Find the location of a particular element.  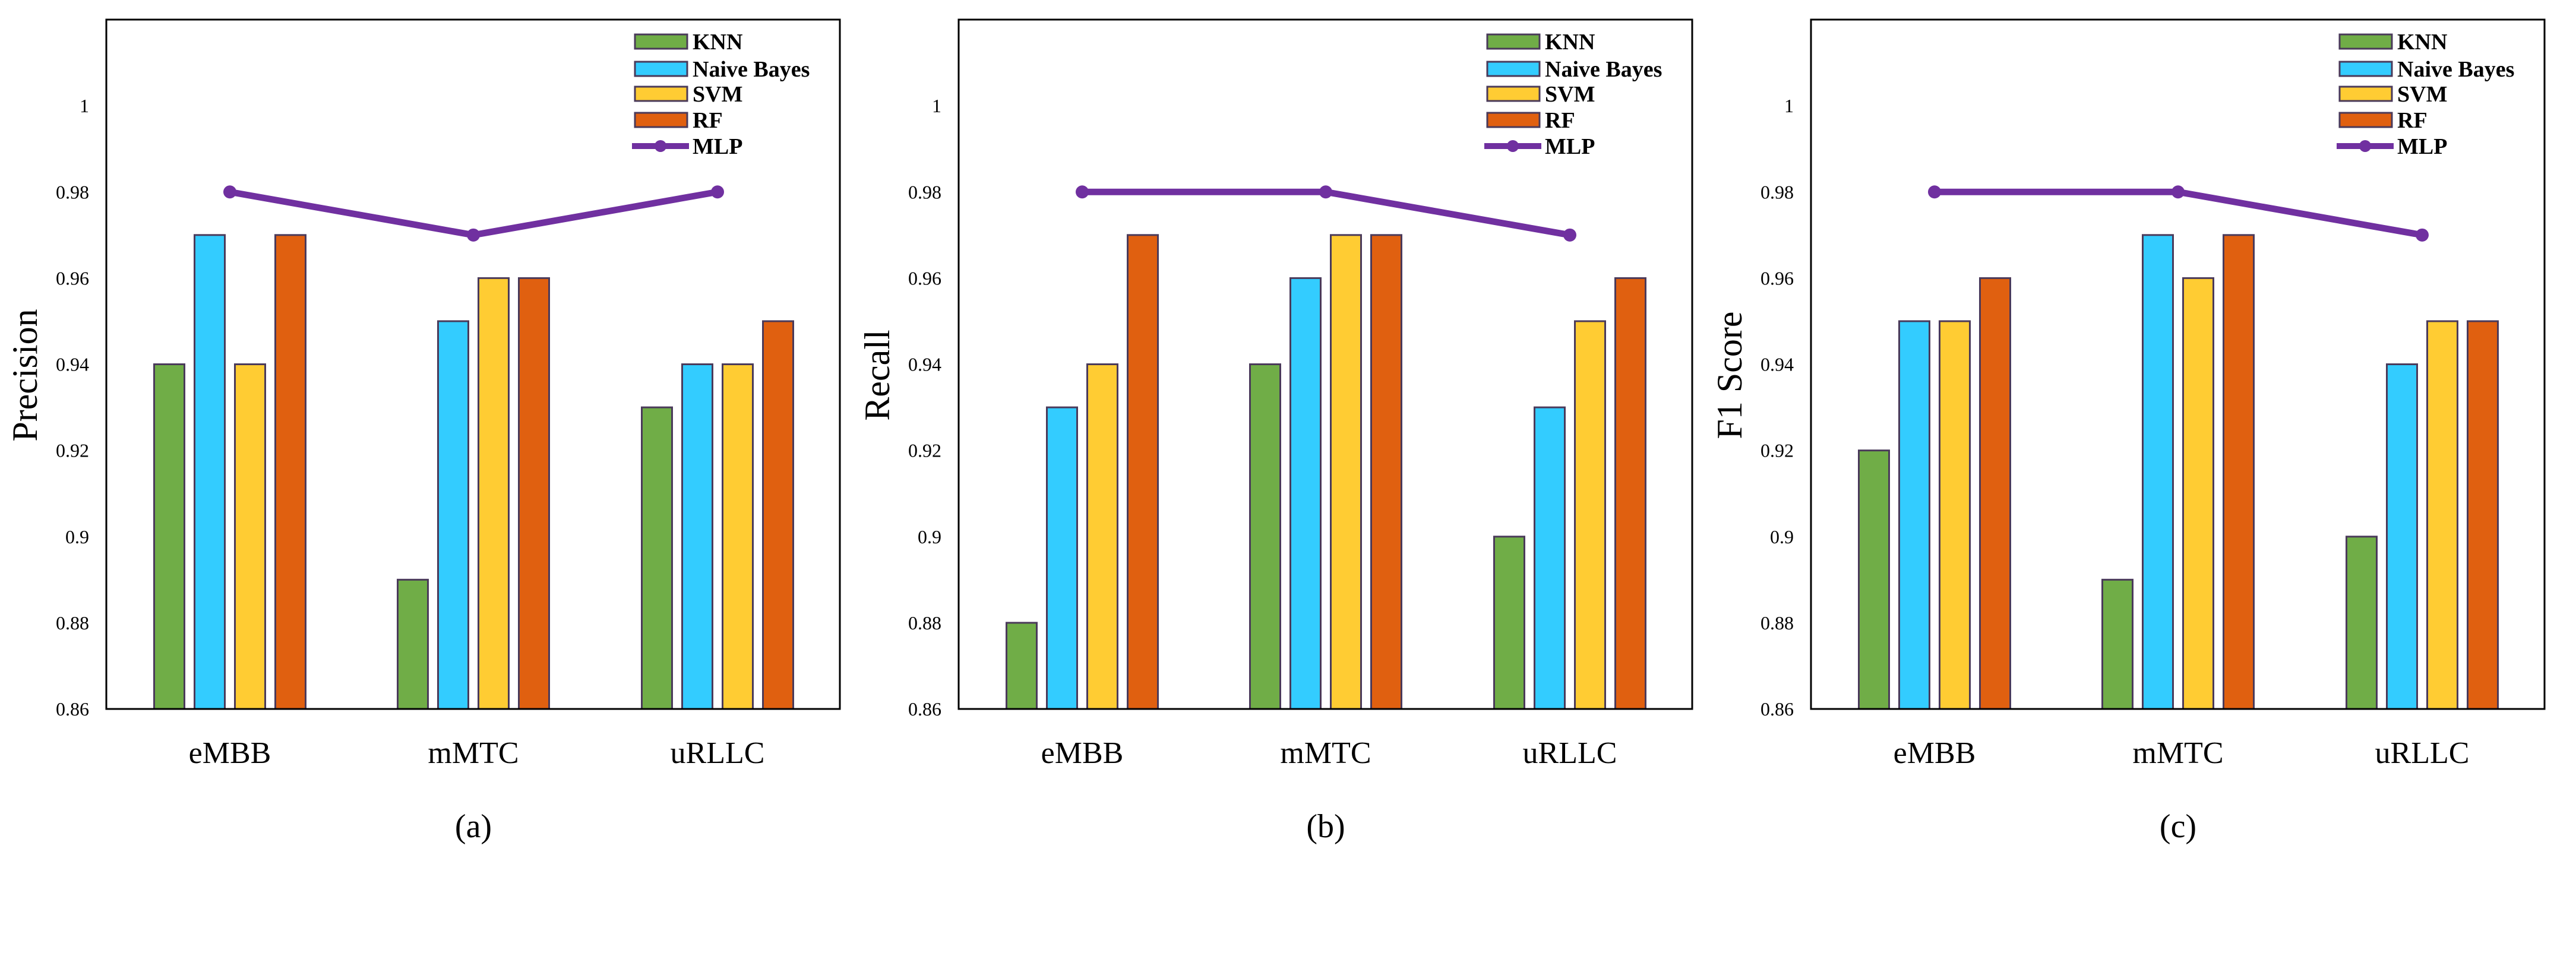

panel-label: (c) is located at coordinates (2178, 826).